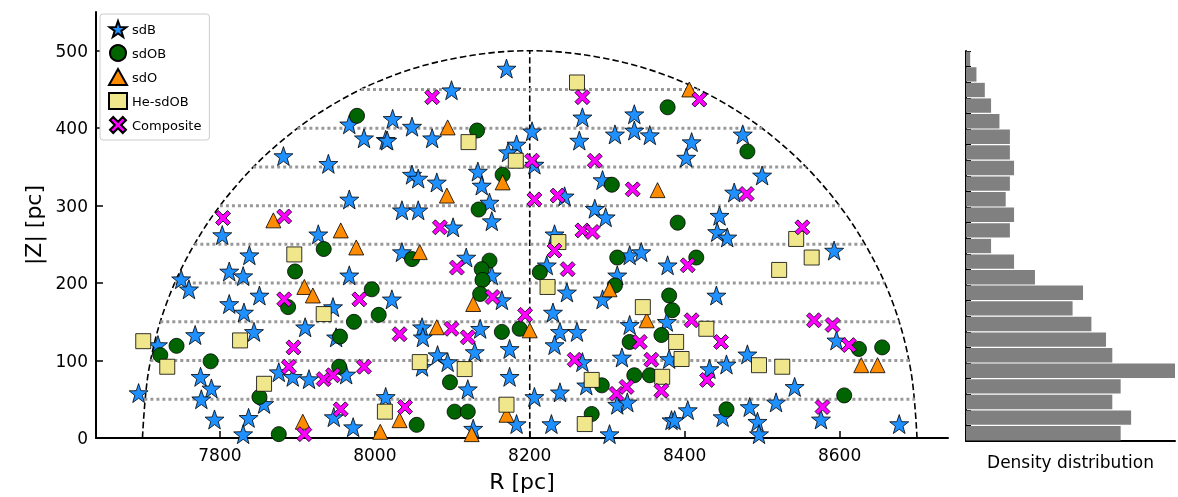  What do you see at coordinates (71, 50) in the screenshot?
I see `y-tick-label: 500` at bounding box center [71, 50].